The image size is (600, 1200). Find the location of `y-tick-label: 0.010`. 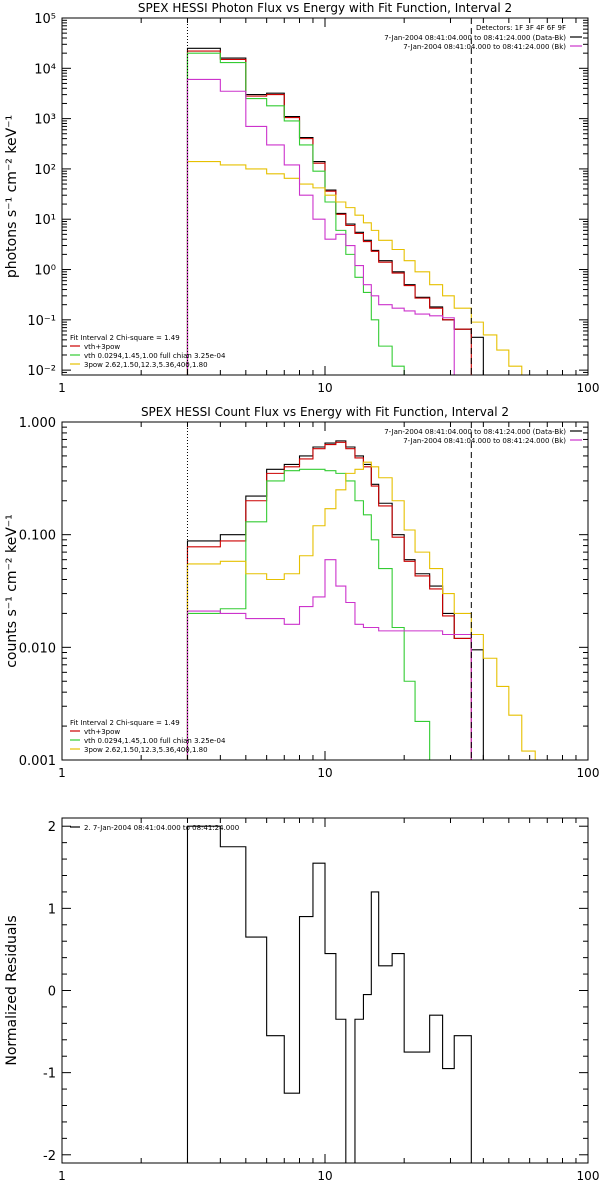

y-tick-label: 0.010 is located at coordinates (37, 648).